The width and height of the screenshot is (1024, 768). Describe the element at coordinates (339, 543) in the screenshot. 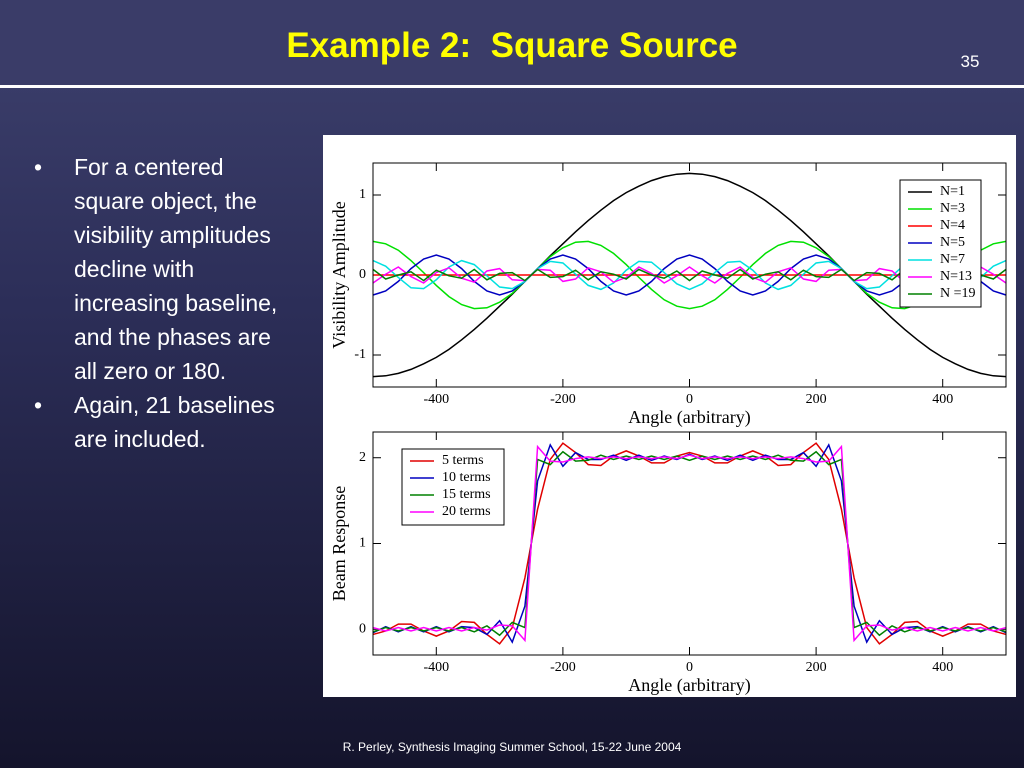

I see `y-axis-label: Beam Response` at that location.